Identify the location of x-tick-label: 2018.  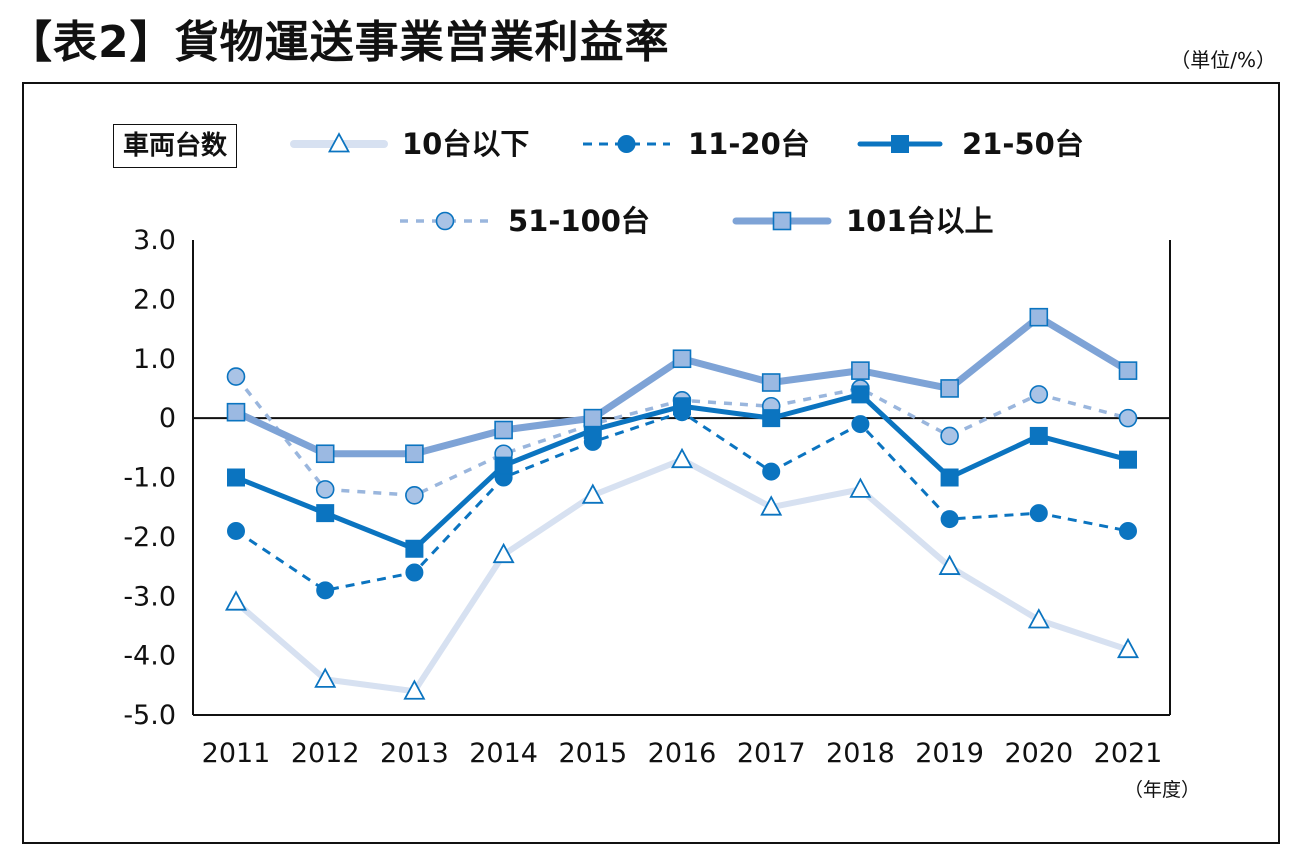
(860, 753).